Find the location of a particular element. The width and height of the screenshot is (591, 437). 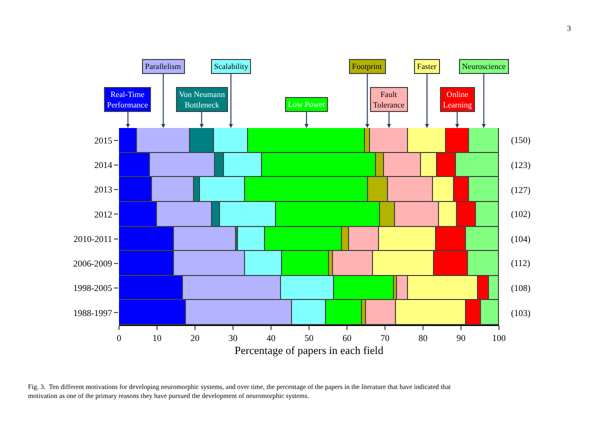

x-tick-label: 90 is located at coordinates (461, 337).